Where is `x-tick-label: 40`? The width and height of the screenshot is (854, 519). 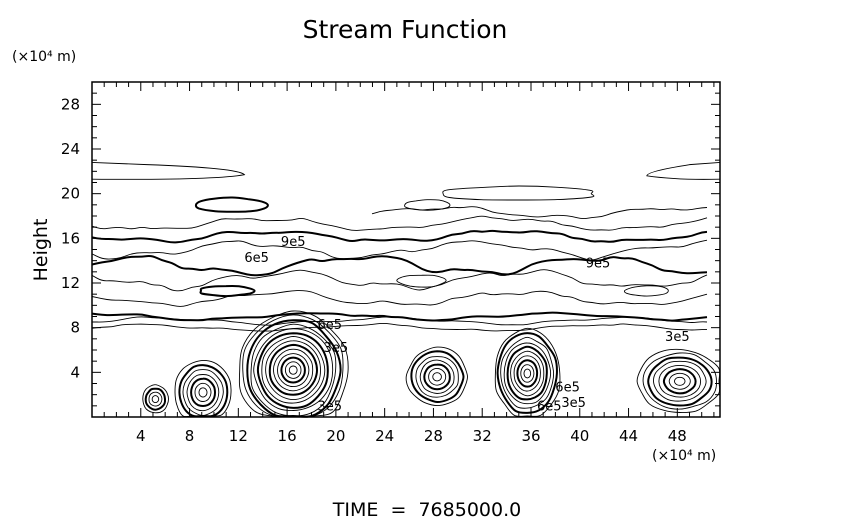 x-tick-label: 40 is located at coordinates (579, 436).